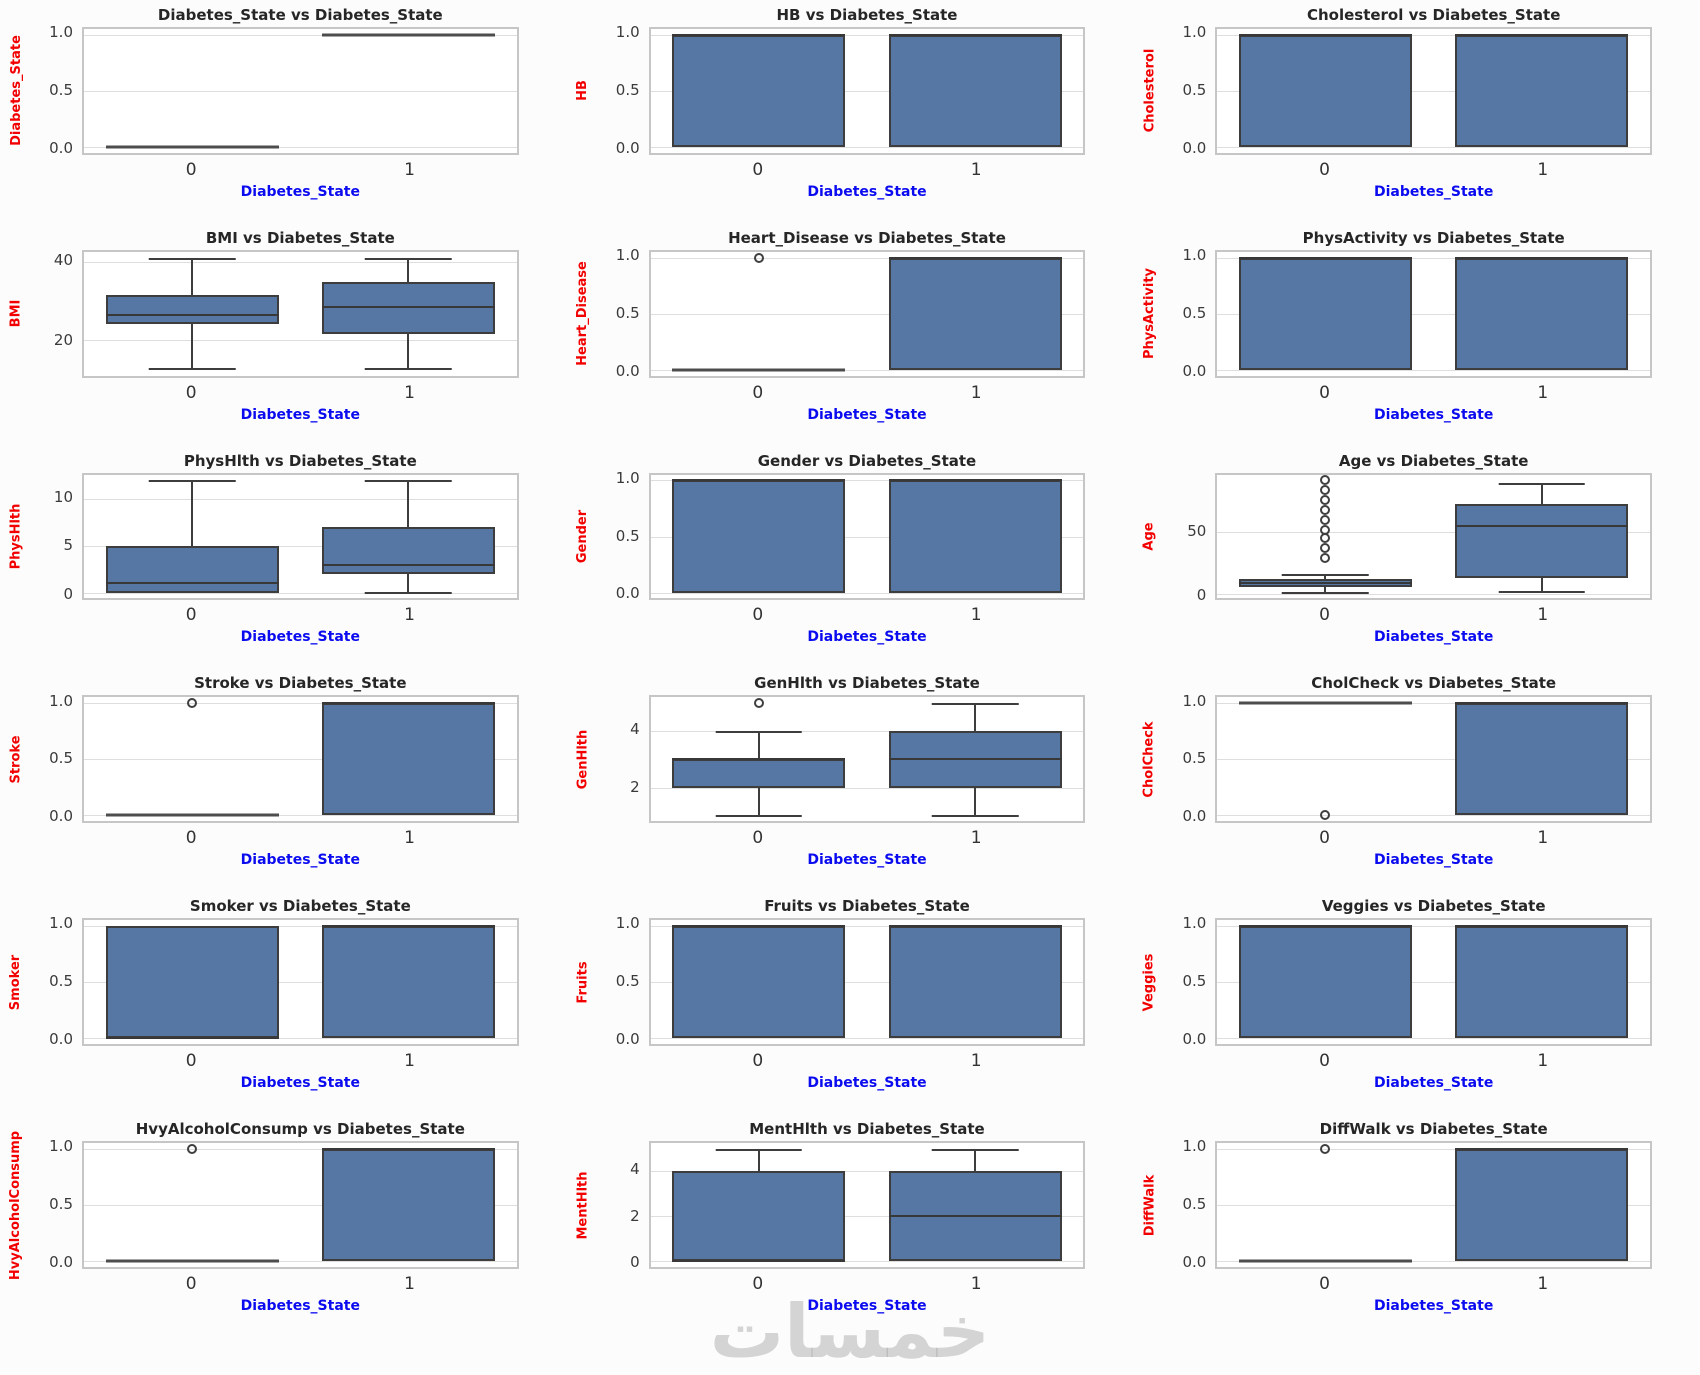 Image resolution: width=1700 pixels, height=1375 pixels. What do you see at coordinates (867, 15) in the screenshot?
I see `subplot-title: HB vs Diabetes_State` at bounding box center [867, 15].